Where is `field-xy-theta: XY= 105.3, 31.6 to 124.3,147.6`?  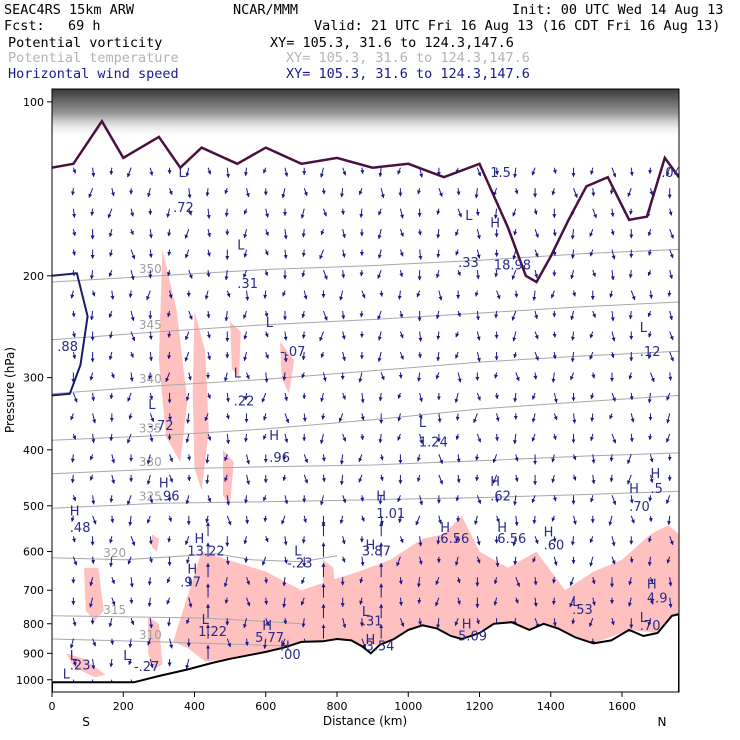
field-xy-theta: XY= 105.3, 31.6 to 124.3,147.6 is located at coordinates (408, 58).